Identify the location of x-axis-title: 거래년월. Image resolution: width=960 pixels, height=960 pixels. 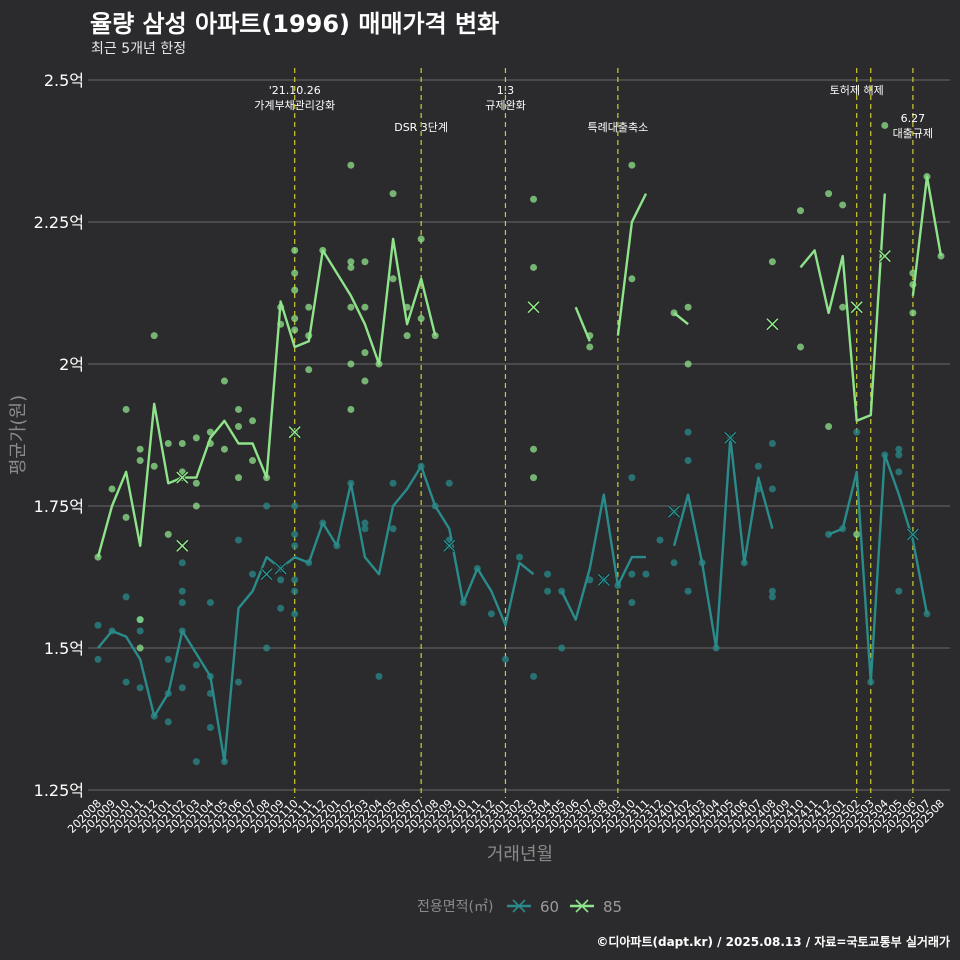
(520, 854).